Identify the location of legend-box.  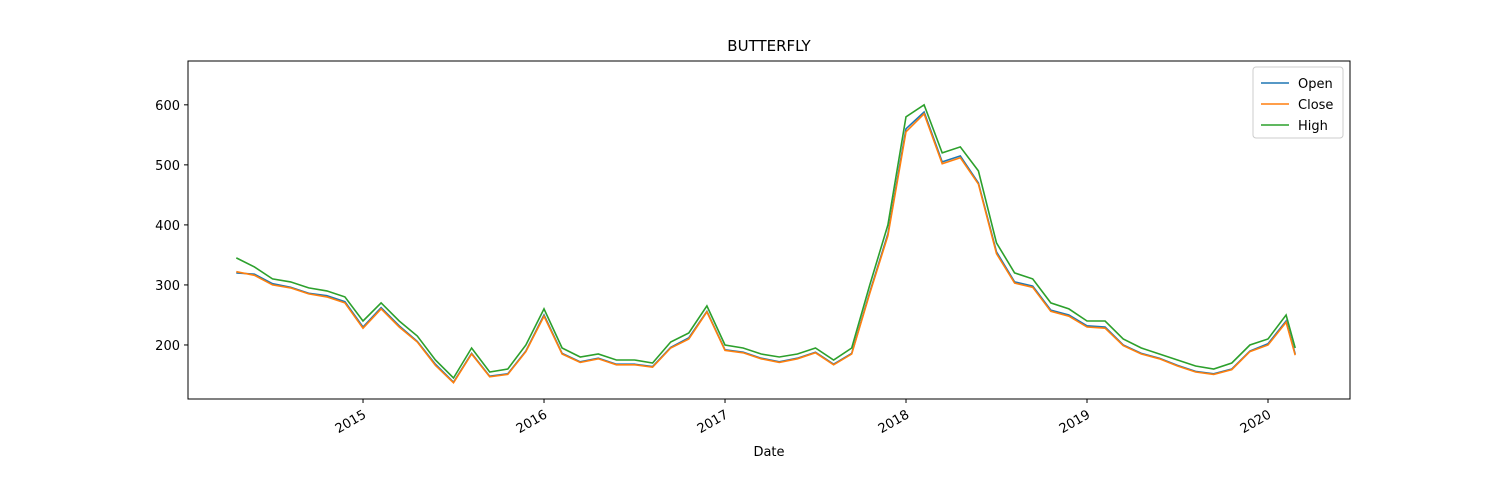
(1298, 102).